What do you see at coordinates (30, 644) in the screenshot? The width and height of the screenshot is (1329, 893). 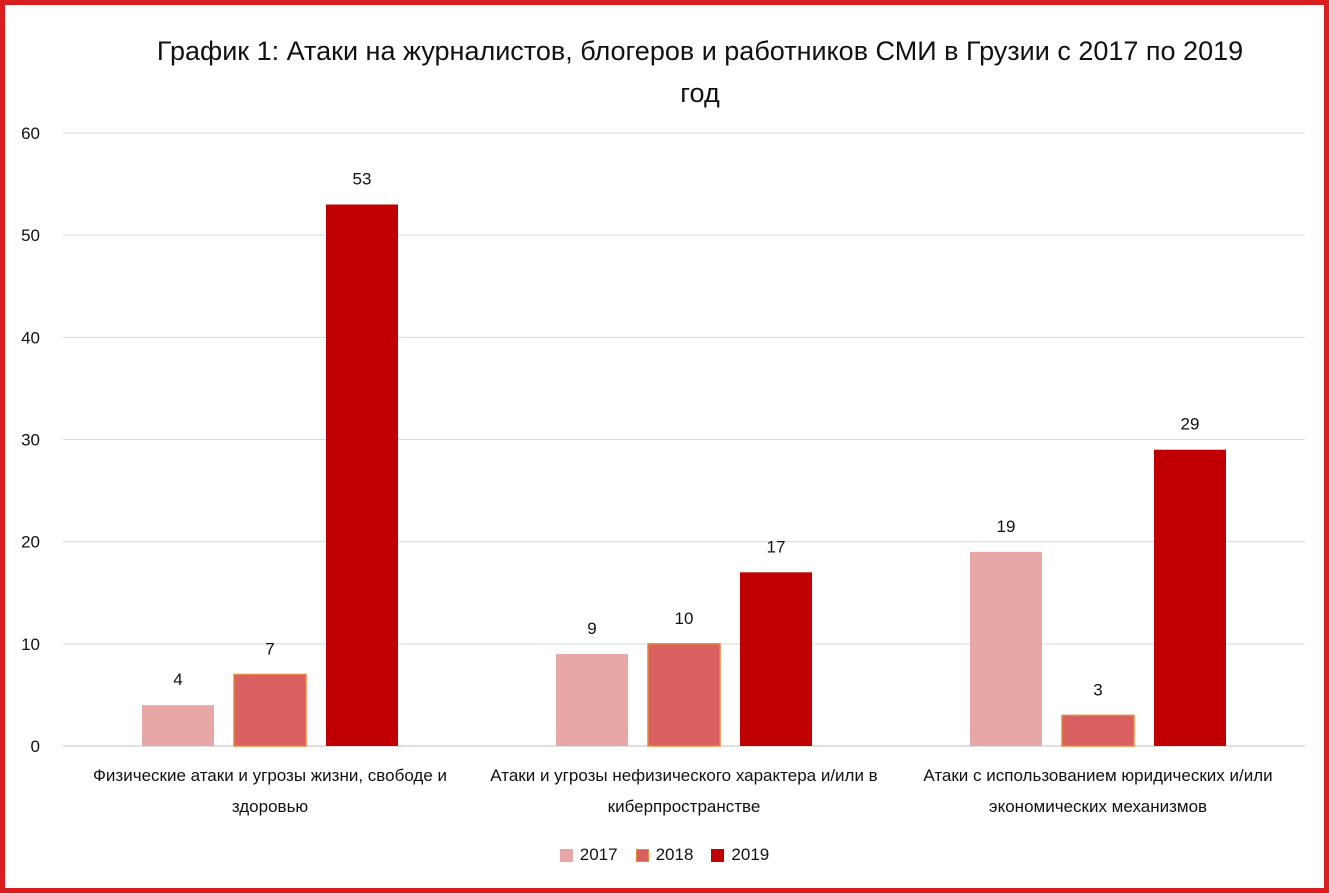 I see `y-tick-label: 10` at bounding box center [30, 644].